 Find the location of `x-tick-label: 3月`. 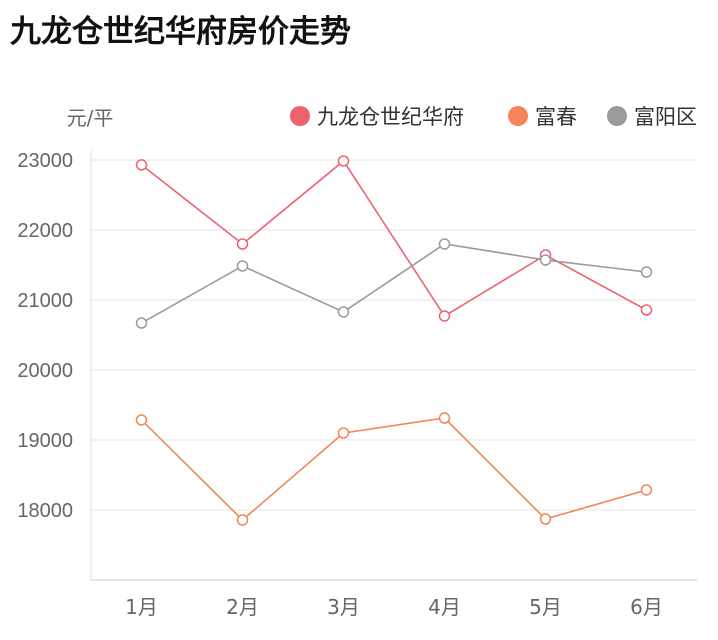

x-tick-label: 3月 is located at coordinates (343, 607).